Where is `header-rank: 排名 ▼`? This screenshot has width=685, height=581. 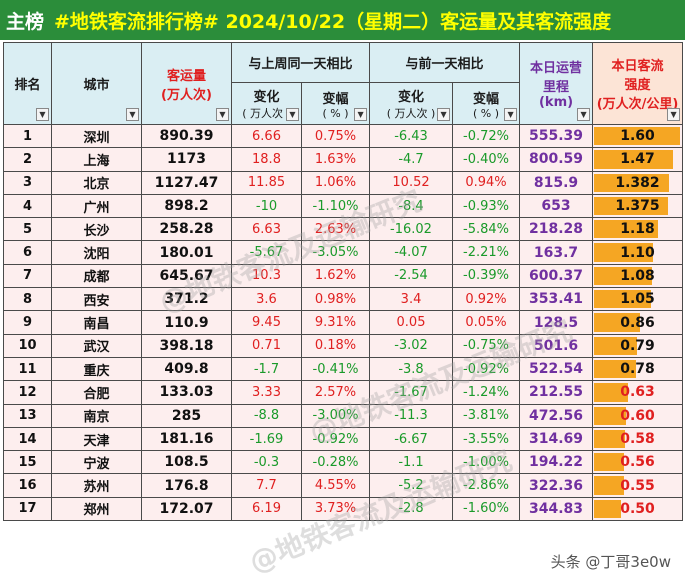
header-rank: 排名 ▼ is located at coordinates (27, 83).